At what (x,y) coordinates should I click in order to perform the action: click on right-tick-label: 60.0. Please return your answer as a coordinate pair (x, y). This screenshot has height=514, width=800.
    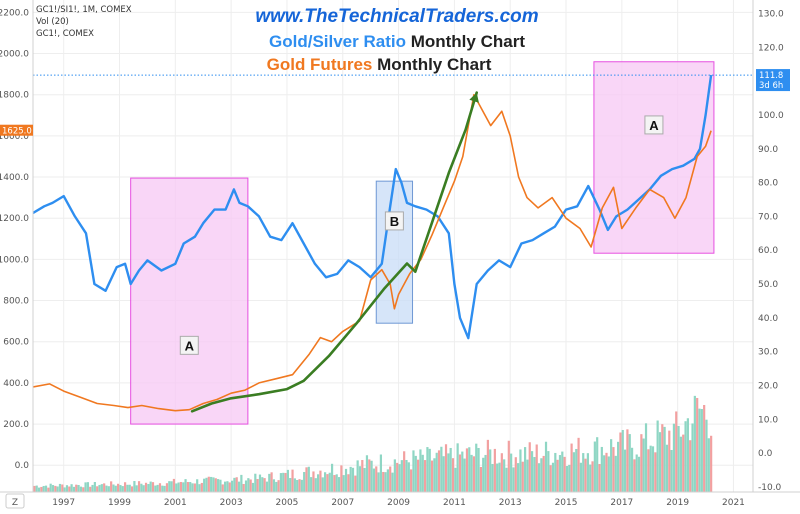
    Looking at the image, I should click on (768, 251).